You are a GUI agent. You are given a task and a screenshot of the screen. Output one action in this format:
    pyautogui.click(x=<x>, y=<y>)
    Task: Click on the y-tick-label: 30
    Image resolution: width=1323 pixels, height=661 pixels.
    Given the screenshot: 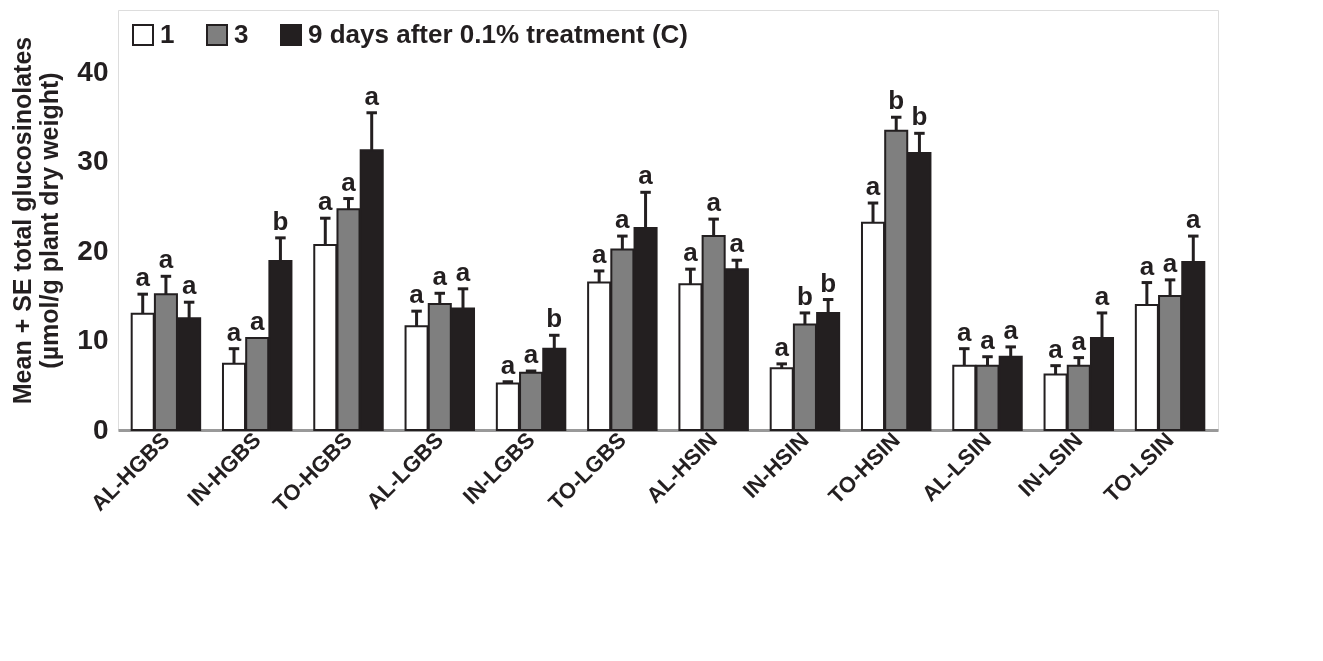 What is the action you would take?
    pyautogui.click(x=93, y=161)
    